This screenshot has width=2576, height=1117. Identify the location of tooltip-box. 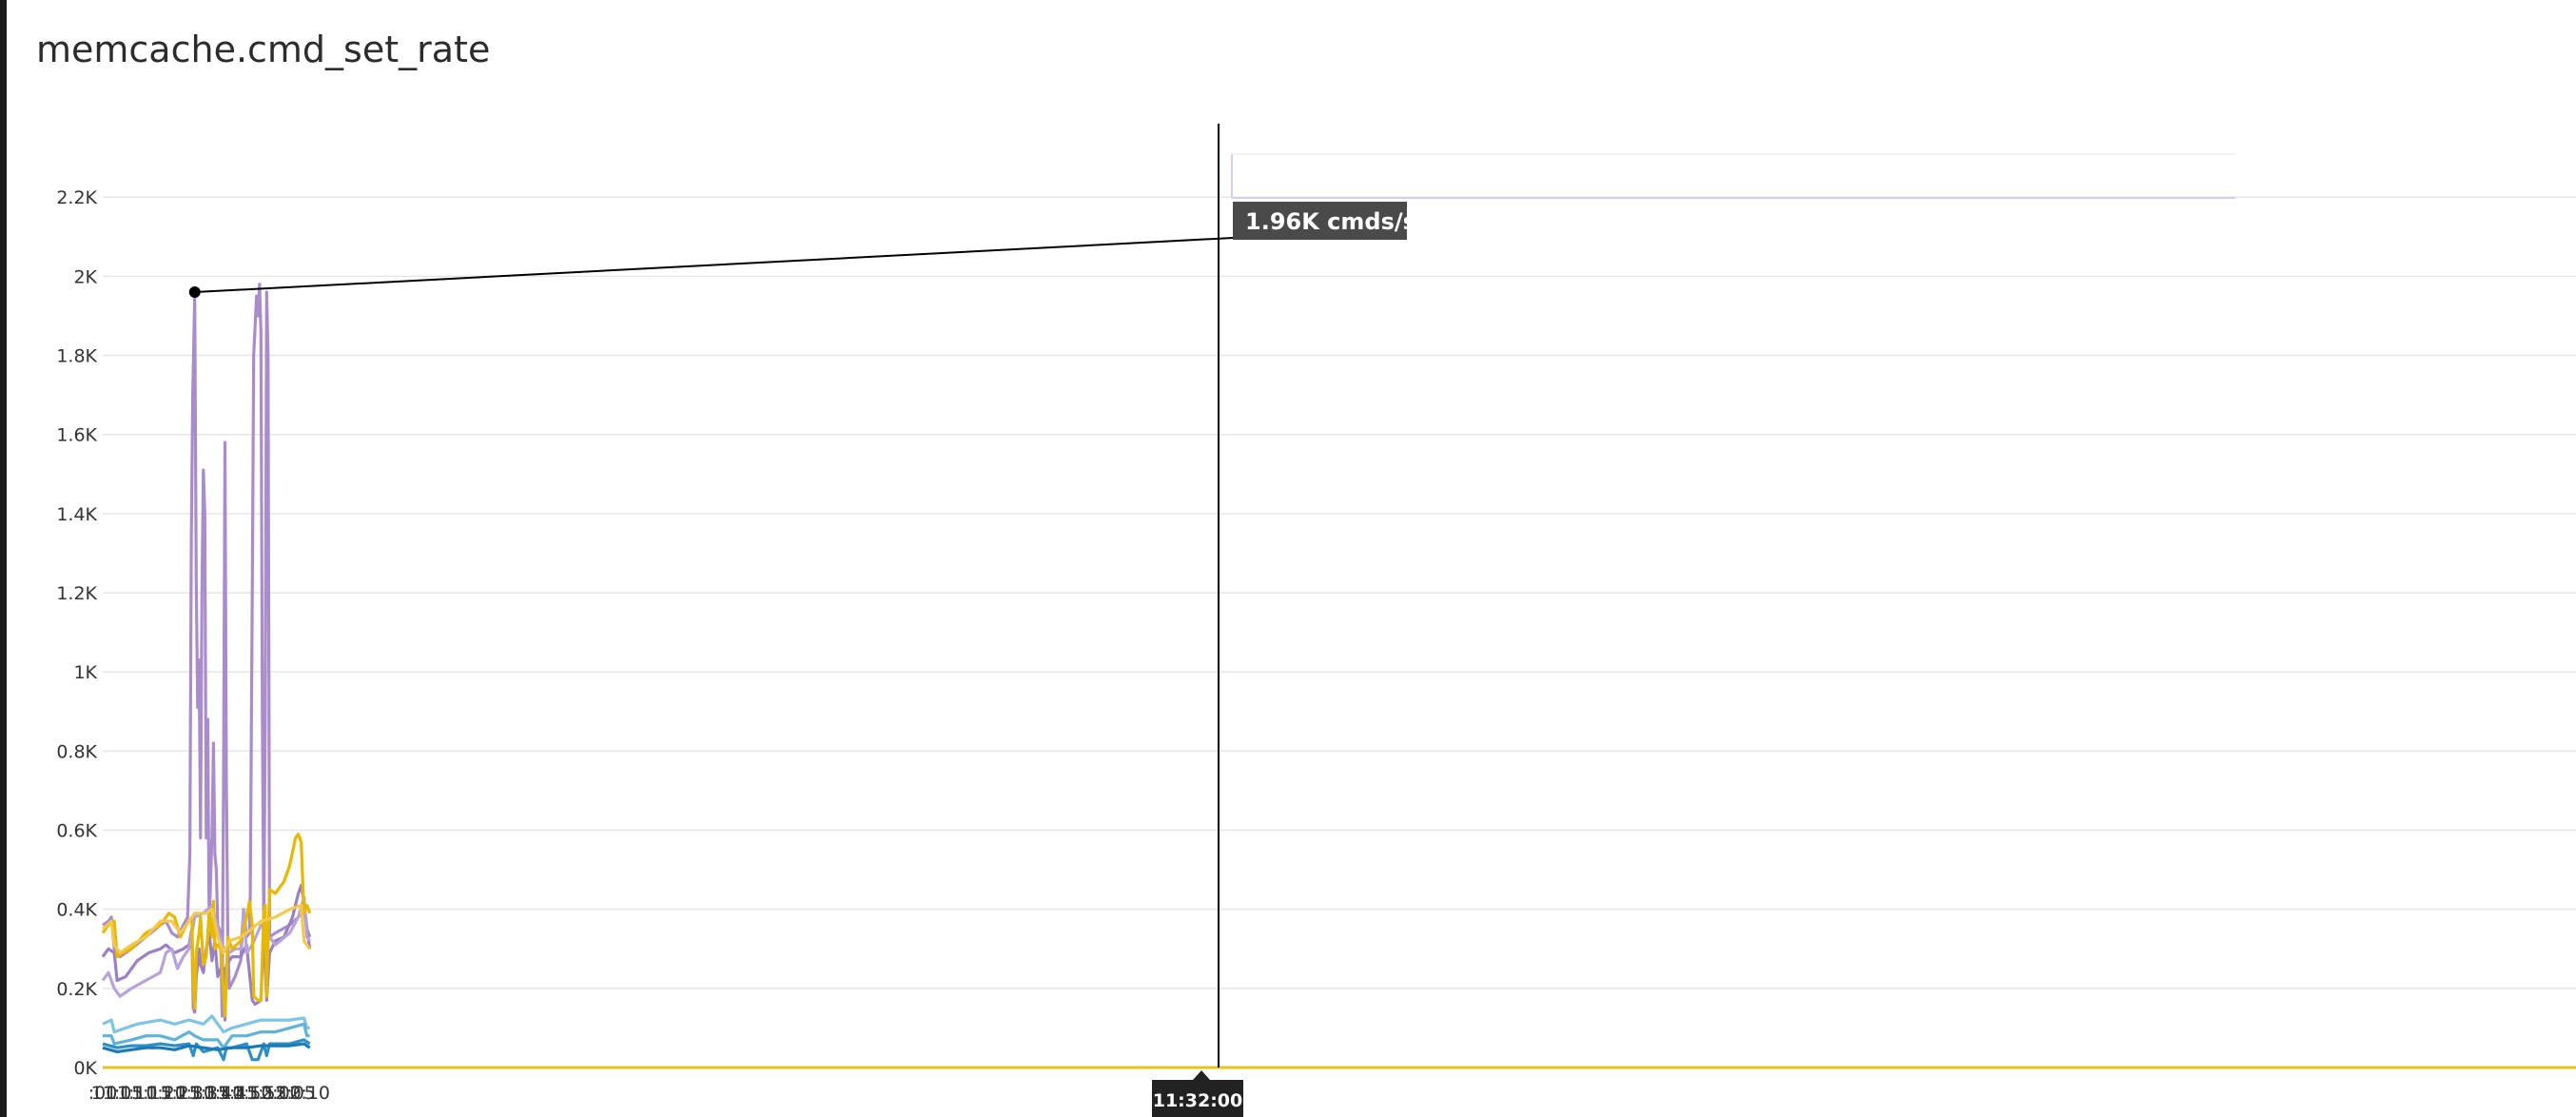
(1320, 221).